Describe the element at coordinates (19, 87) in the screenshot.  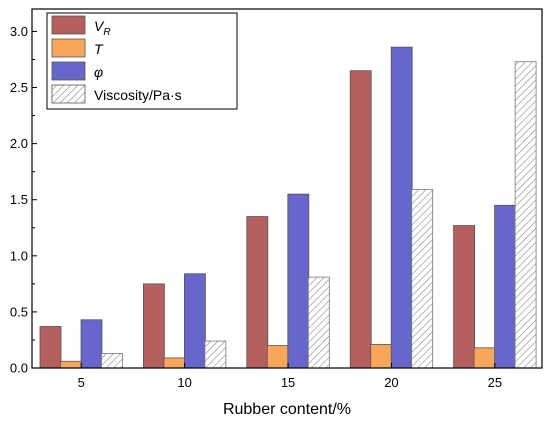
I see `y-tick-label: 2.5` at that location.